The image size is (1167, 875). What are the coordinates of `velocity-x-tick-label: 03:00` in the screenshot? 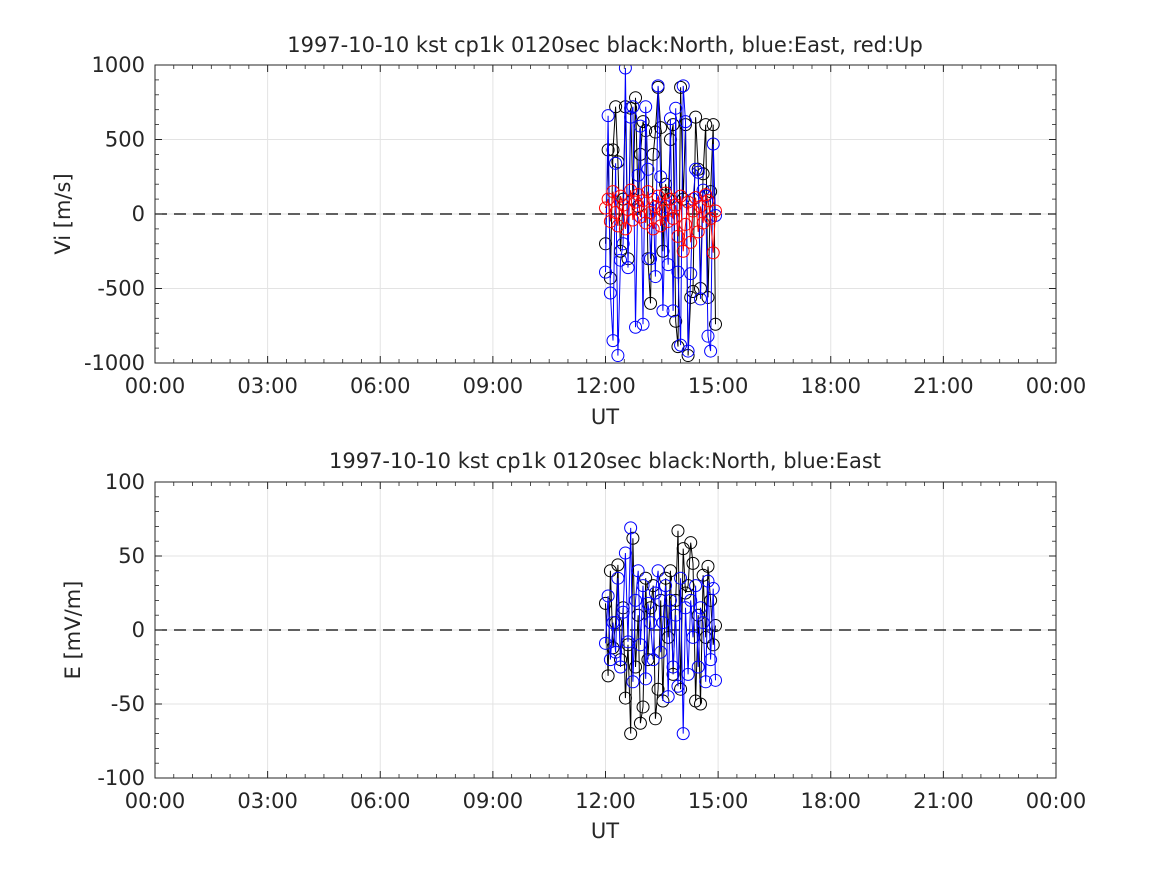 It's located at (267, 386).